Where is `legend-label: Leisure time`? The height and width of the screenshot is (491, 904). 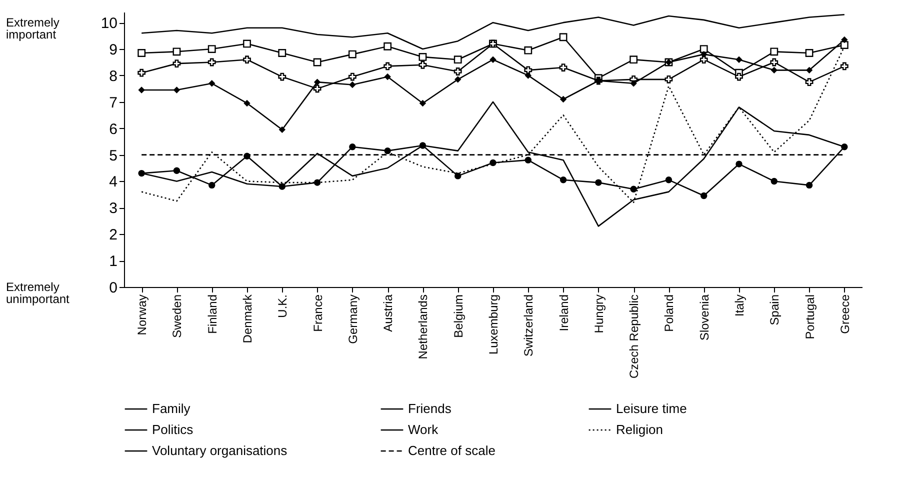
legend-label: Leisure time is located at coordinates (651, 408).